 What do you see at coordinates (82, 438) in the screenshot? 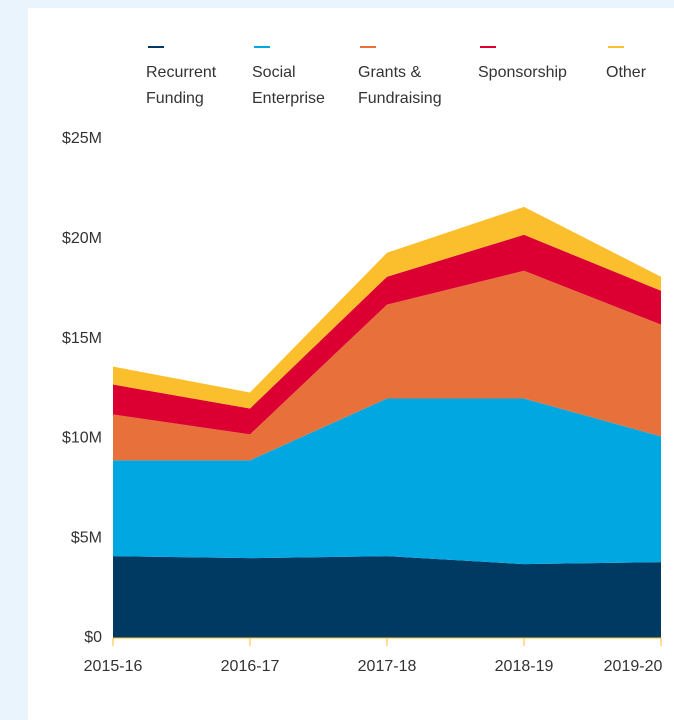
I see `y-tick-label: $10M` at bounding box center [82, 438].